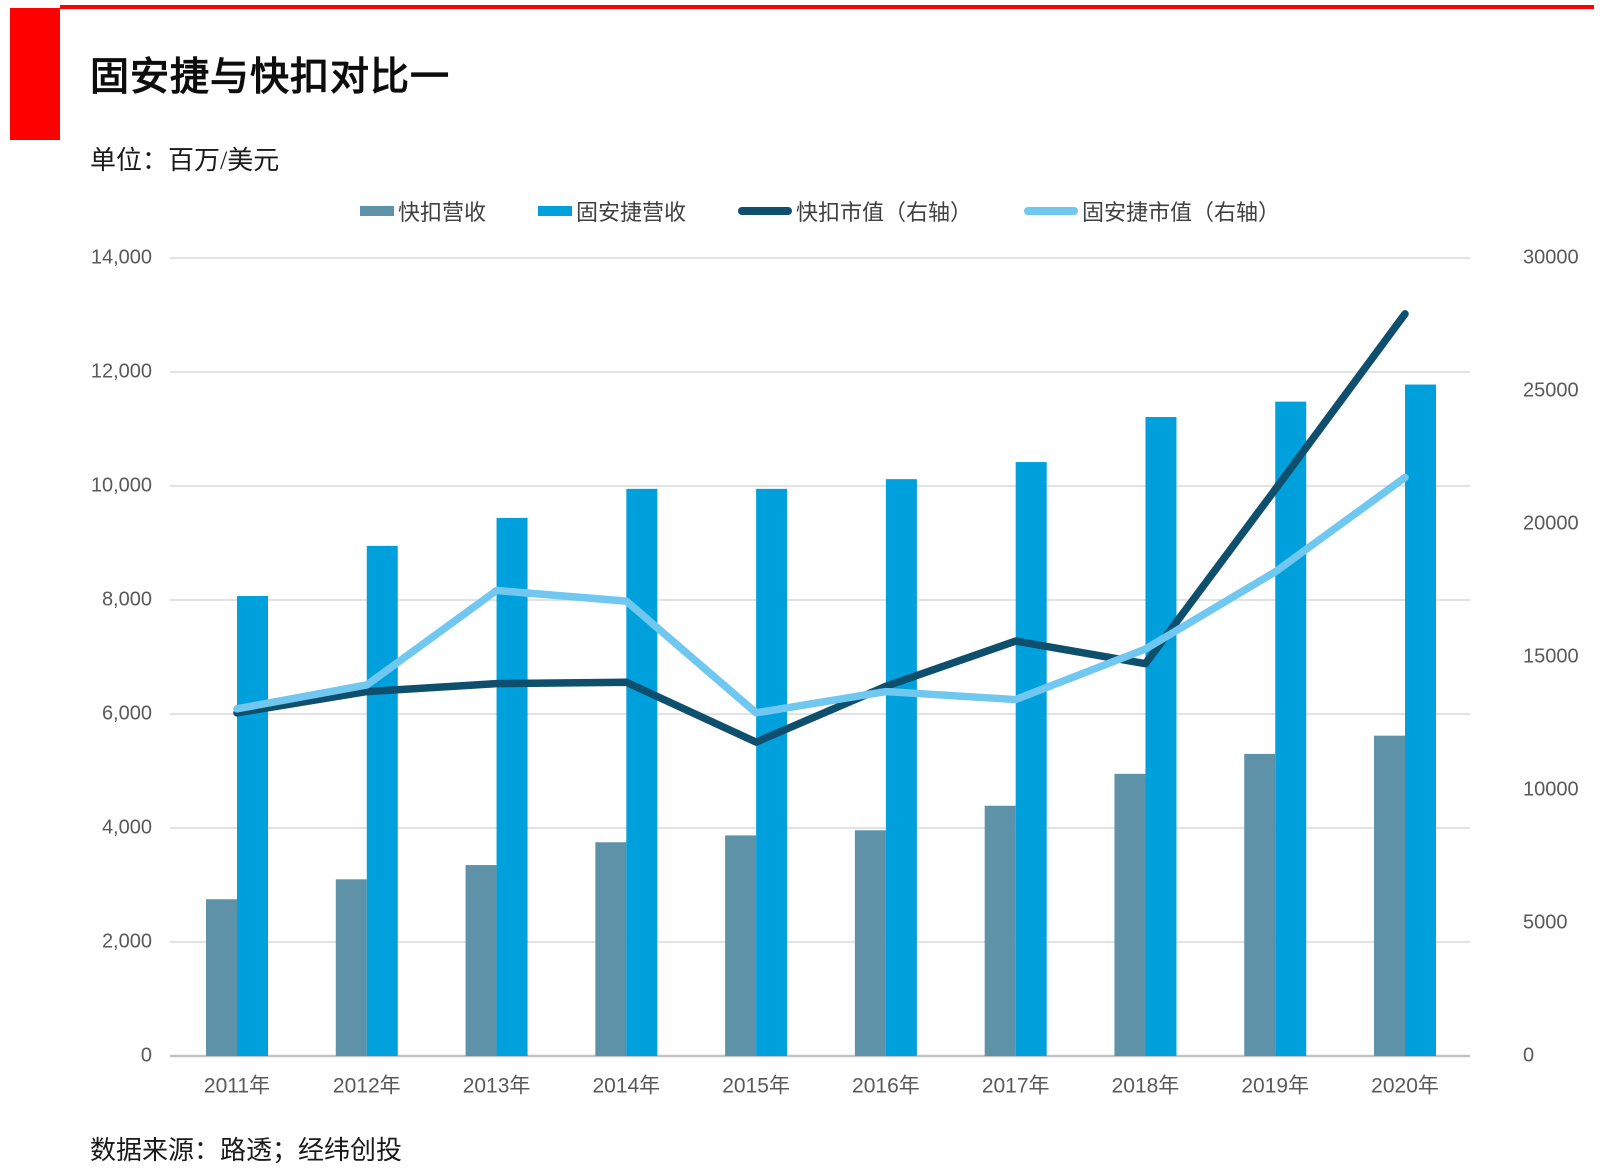 The image size is (1611, 1175). What do you see at coordinates (1551, 656) in the screenshot?
I see `right-axis-tick-label: 15000` at bounding box center [1551, 656].